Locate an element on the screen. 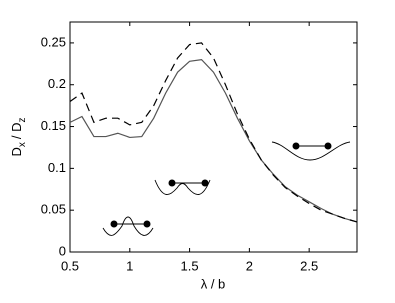 The image size is (395, 303). y-label-subscript: z is located at coordinates (22, 119).